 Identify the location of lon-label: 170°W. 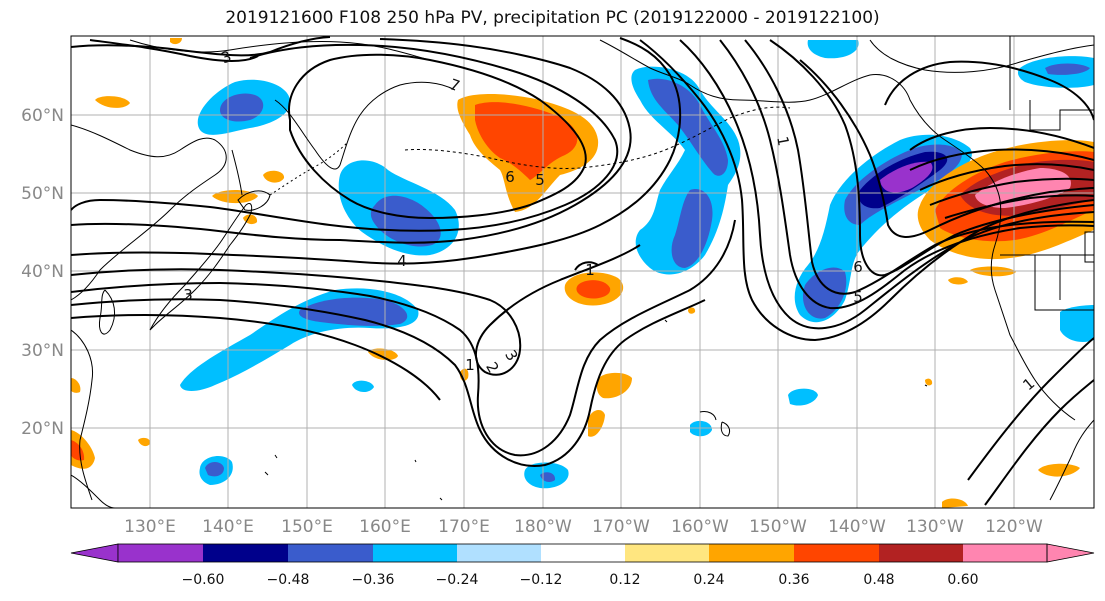
(621, 527).